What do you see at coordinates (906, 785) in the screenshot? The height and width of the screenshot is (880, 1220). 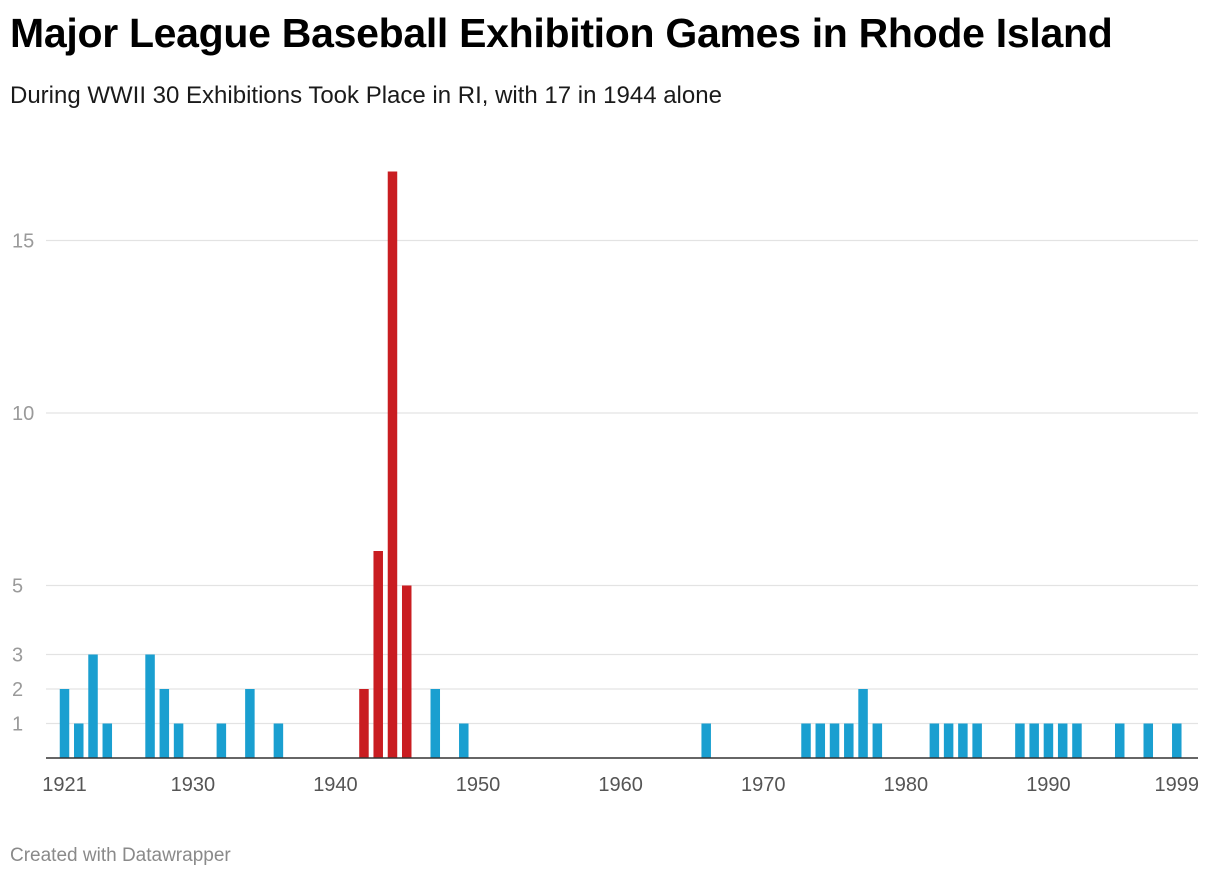 I see `x-tick-label: 1980` at bounding box center [906, 785].